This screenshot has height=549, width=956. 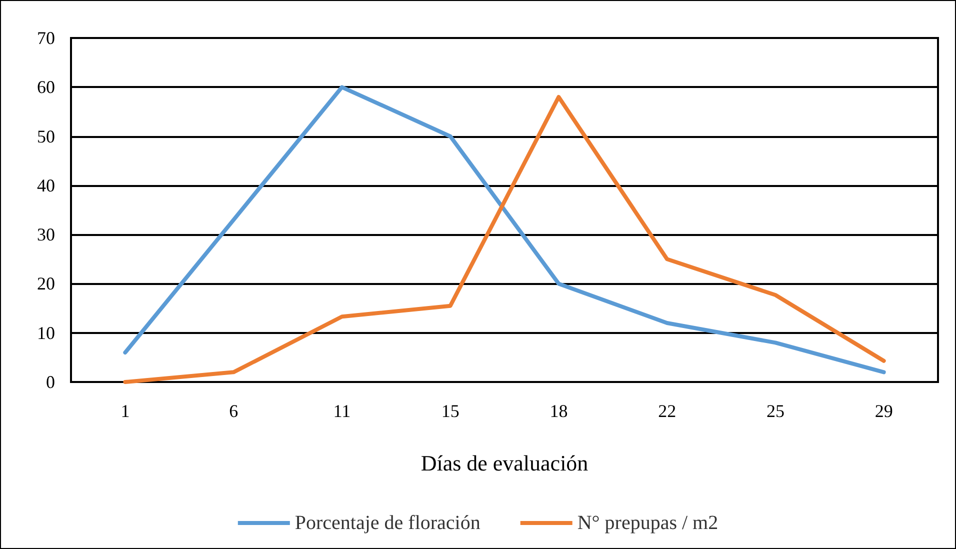 What do you see at coordinates (46, 136) in the screenshot?
I see `y-tick-label: 50` at bounding box center [46, 136].